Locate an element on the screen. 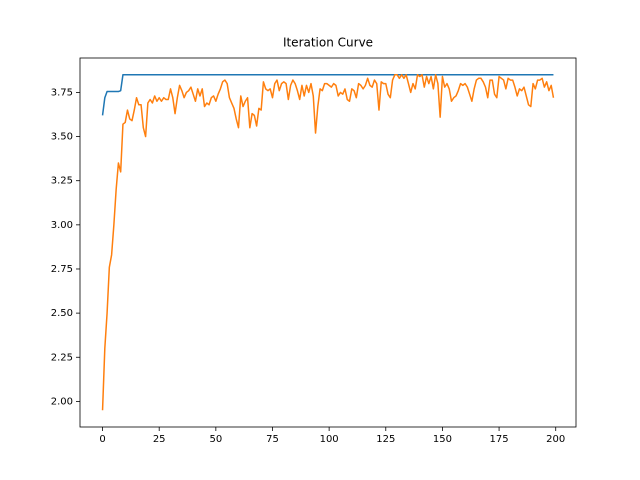  x-tick-label: 0 is located at coordinates (102, 439).